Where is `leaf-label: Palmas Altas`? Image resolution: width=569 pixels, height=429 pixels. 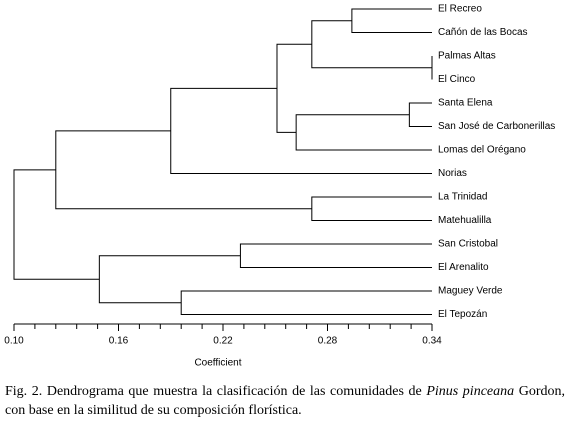 leaf-label: Palmas Altas is located at coordinates (467, 56).